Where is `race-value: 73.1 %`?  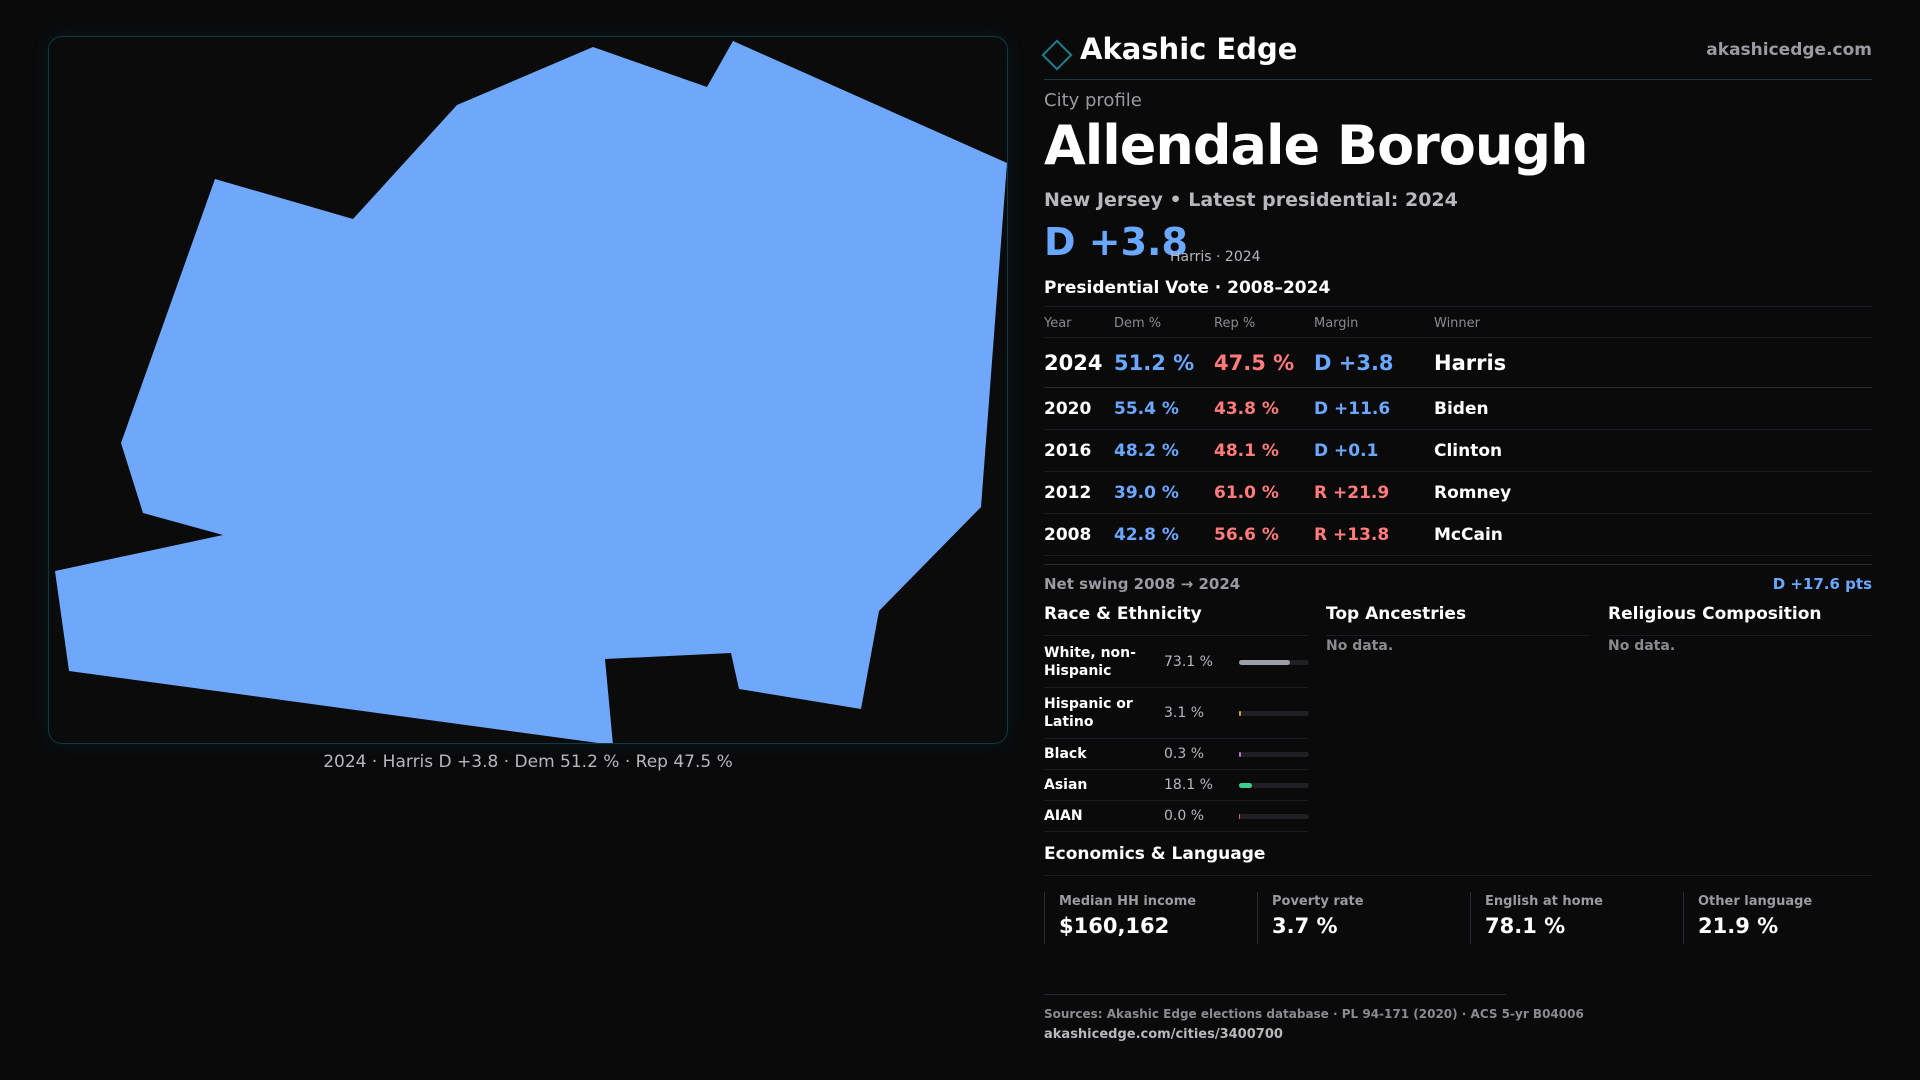 race-value: 73.1 % is located at coordinates (1188, 661).